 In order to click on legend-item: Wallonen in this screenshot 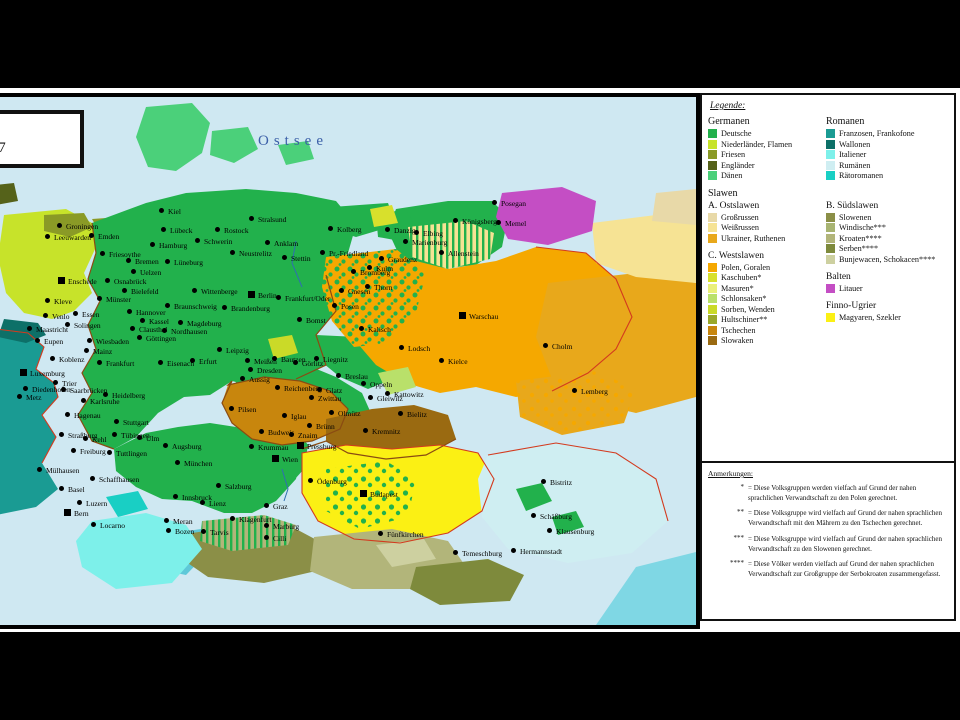, I will do `click(891, 144)`.